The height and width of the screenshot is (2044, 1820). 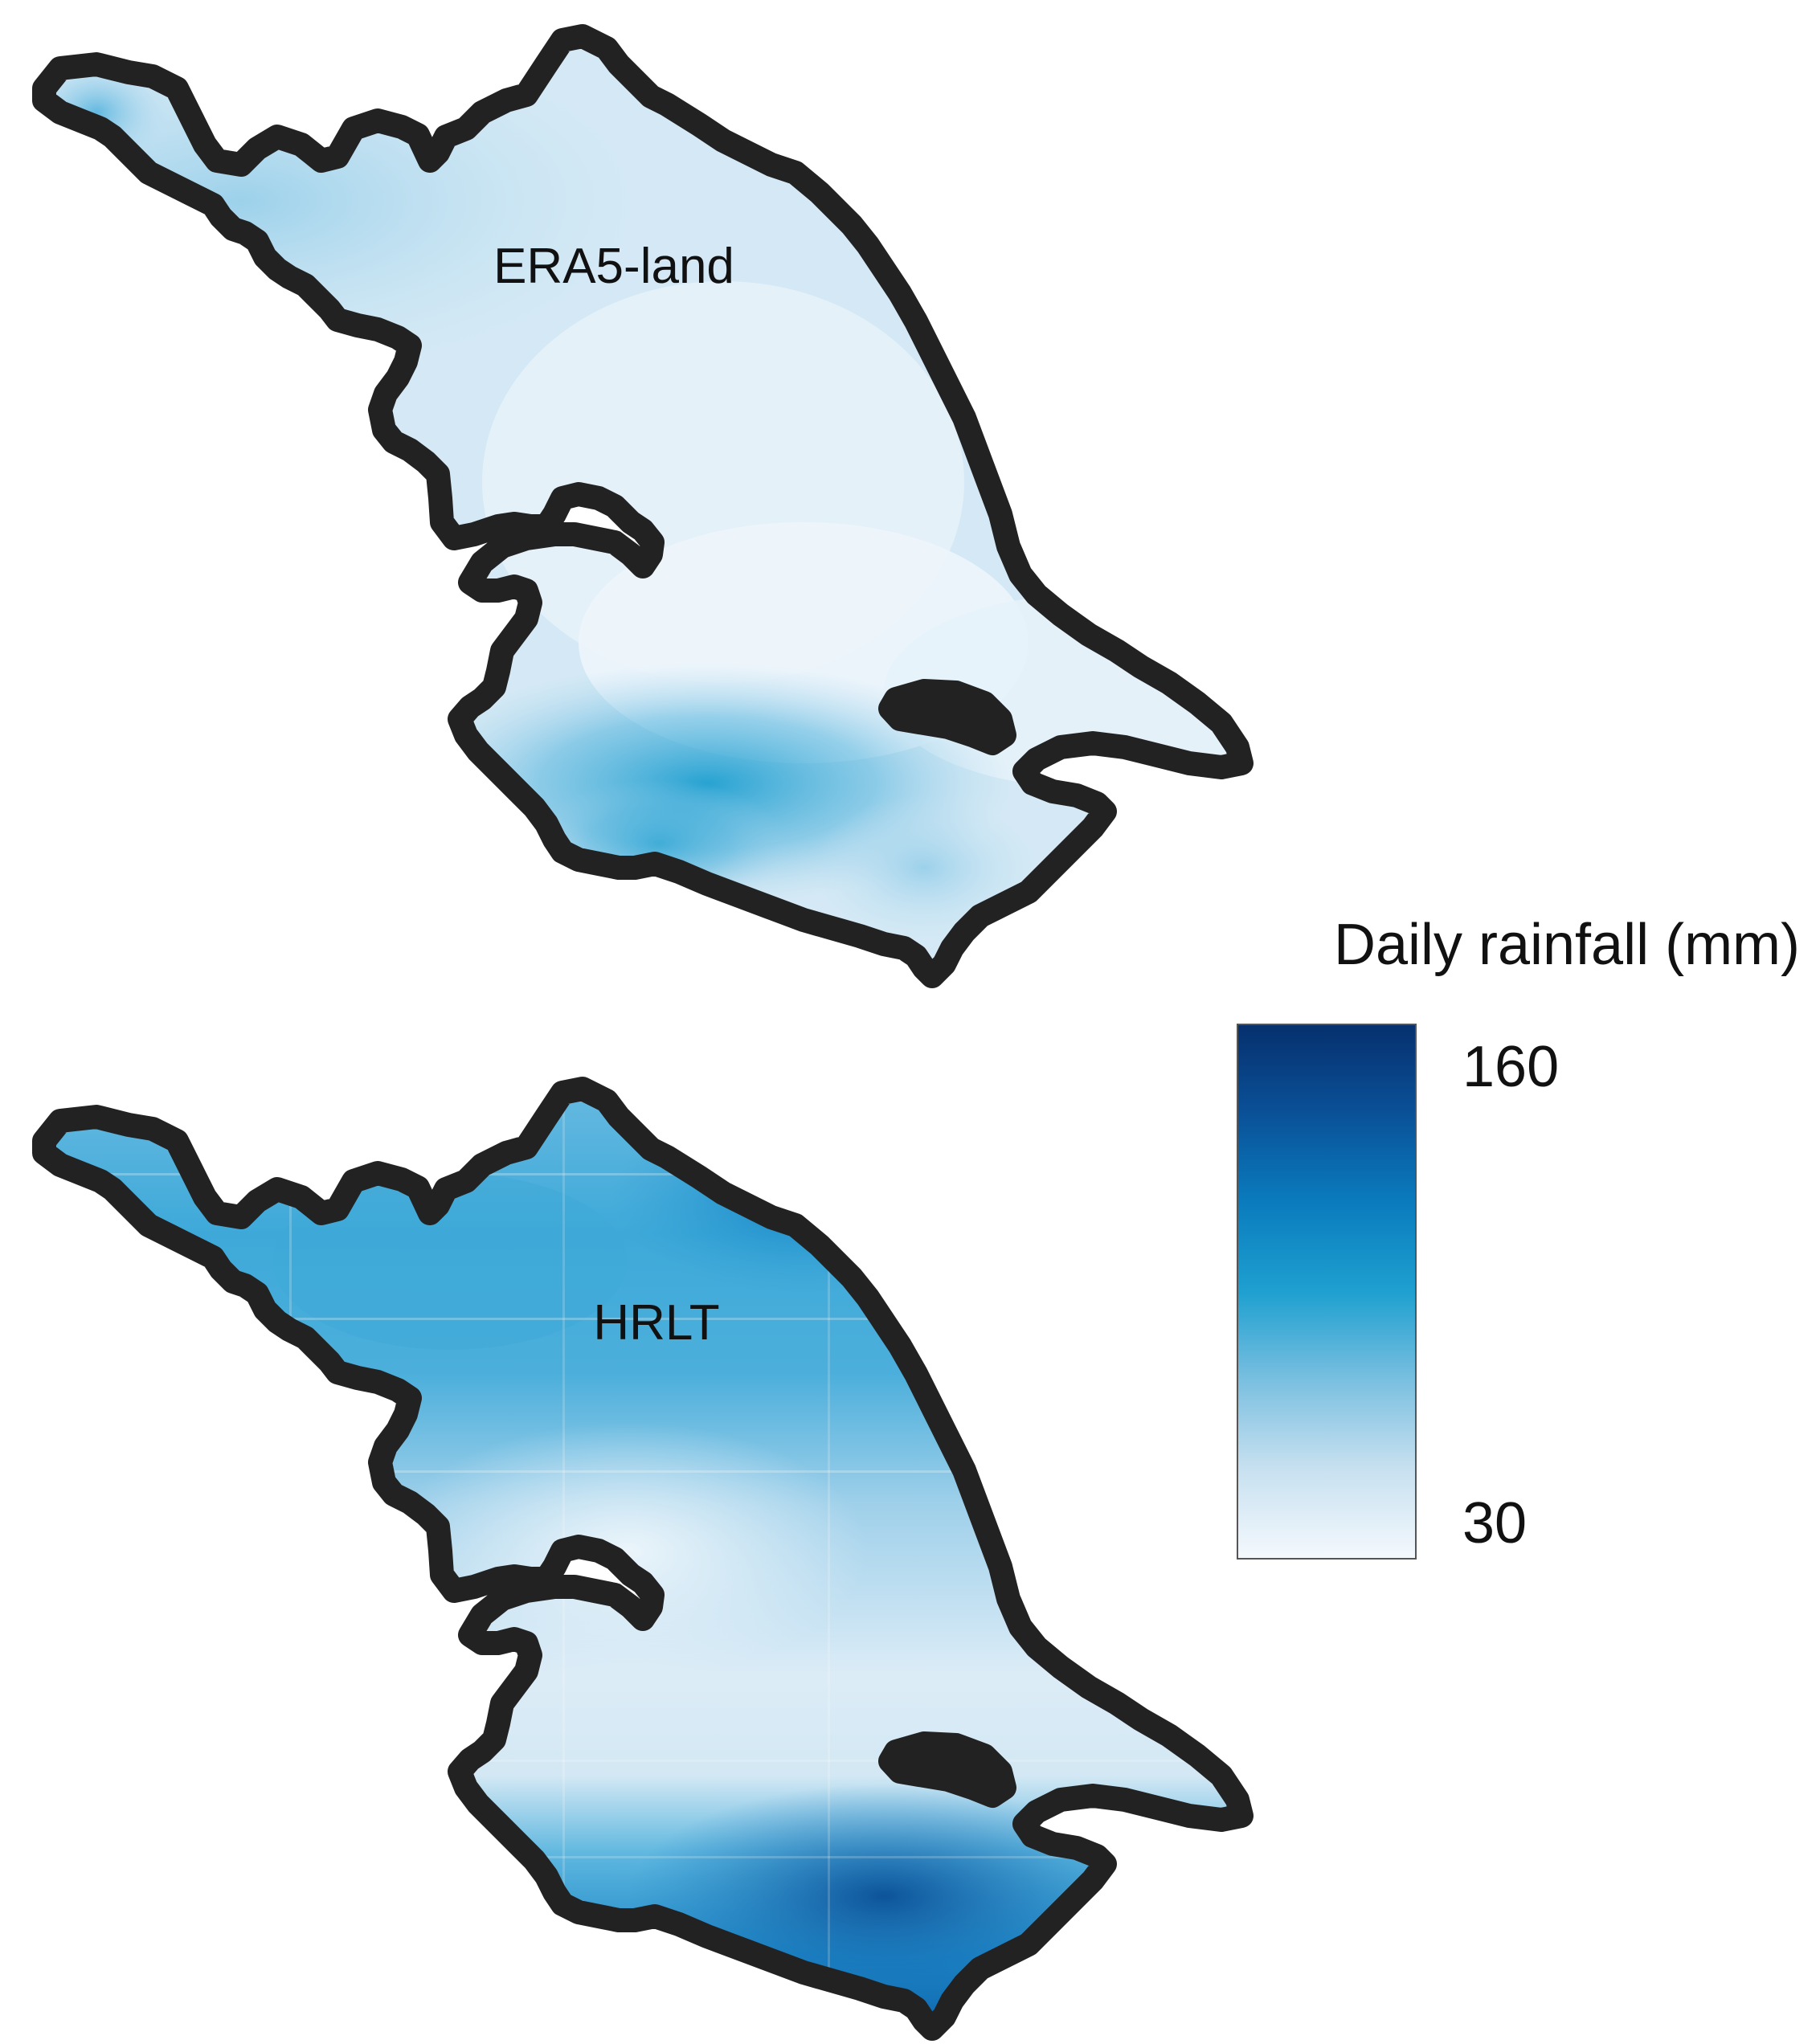 I want to click on color-legend: Daily rainfall (mm) 160 30, so click(x=1518, y=1236).